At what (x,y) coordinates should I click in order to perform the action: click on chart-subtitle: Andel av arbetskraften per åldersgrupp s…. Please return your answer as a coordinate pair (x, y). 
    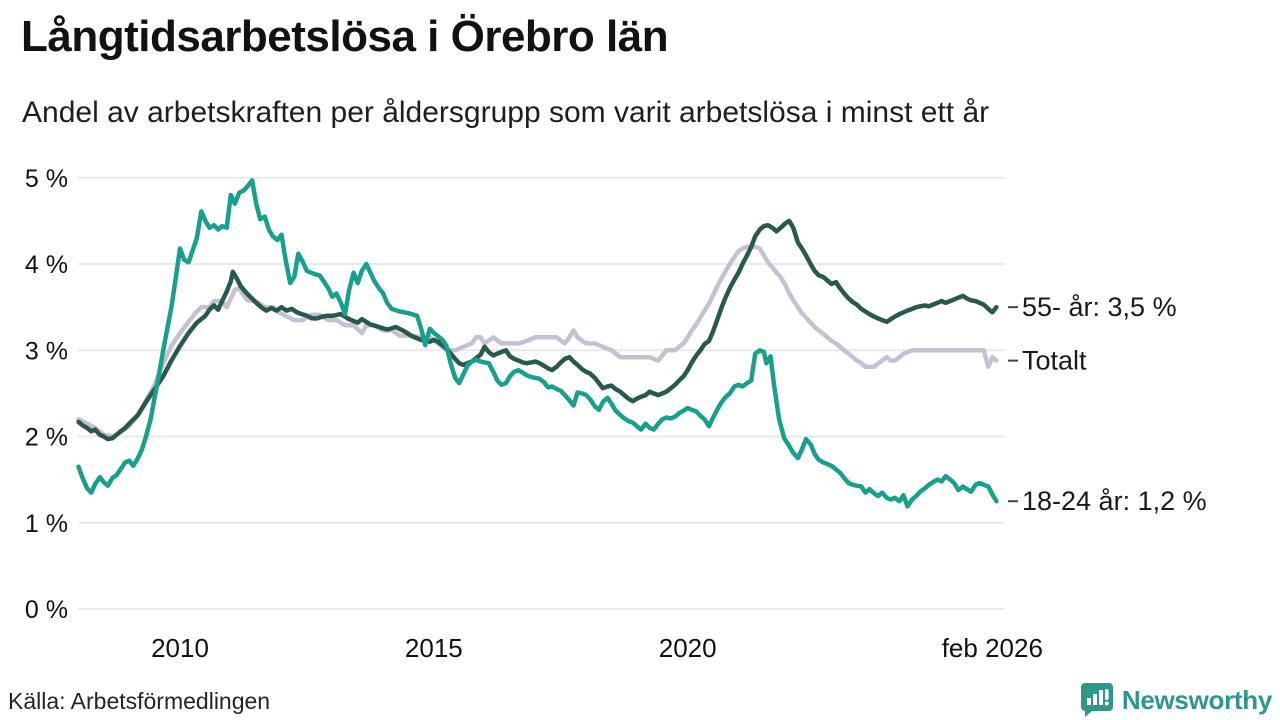
    Looking at the image, I should click on (506, 112).